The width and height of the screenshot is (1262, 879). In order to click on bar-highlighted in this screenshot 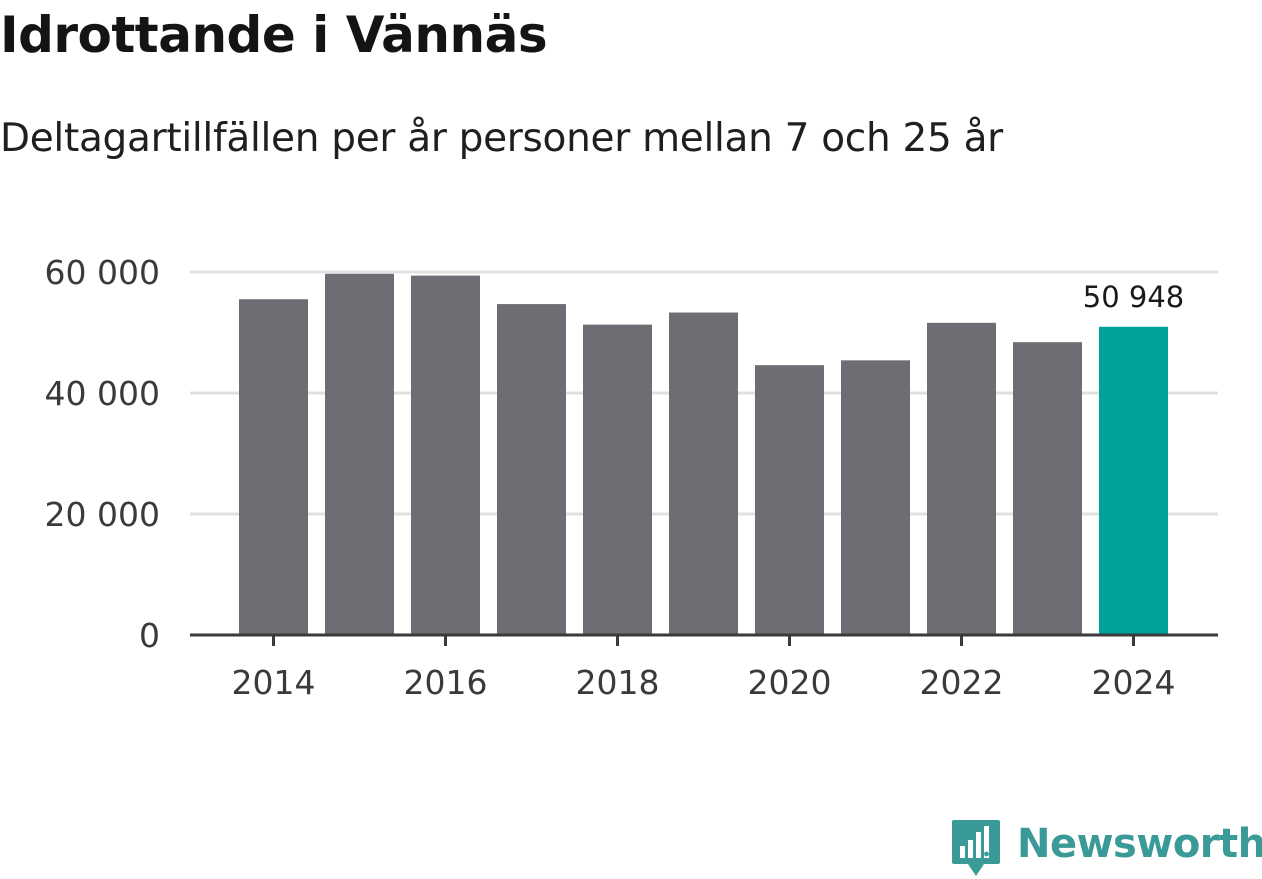, I will do `click(1133, 480)`.